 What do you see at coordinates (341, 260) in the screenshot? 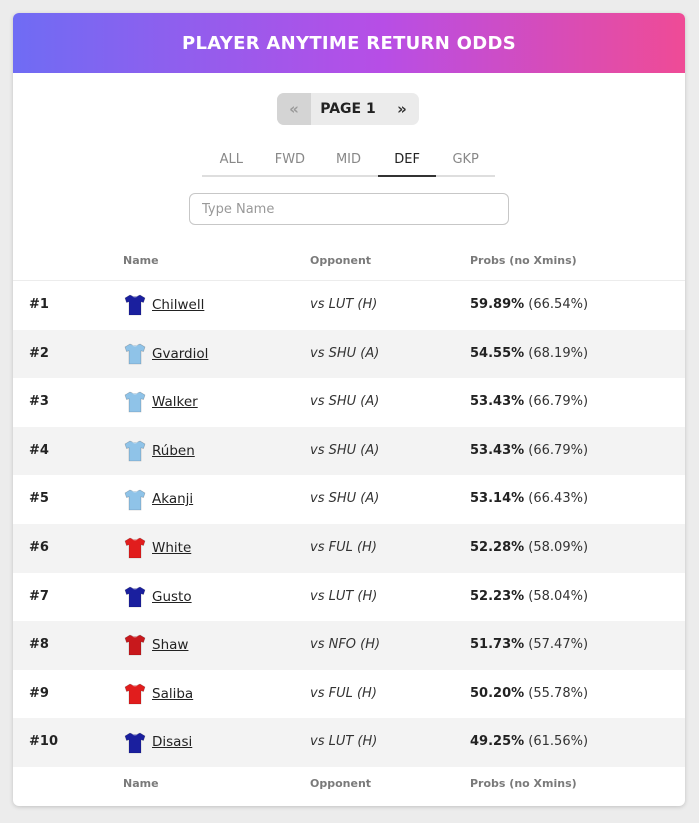
I see `column-header-opponent: Opponent` at bounding box center [341, 260].